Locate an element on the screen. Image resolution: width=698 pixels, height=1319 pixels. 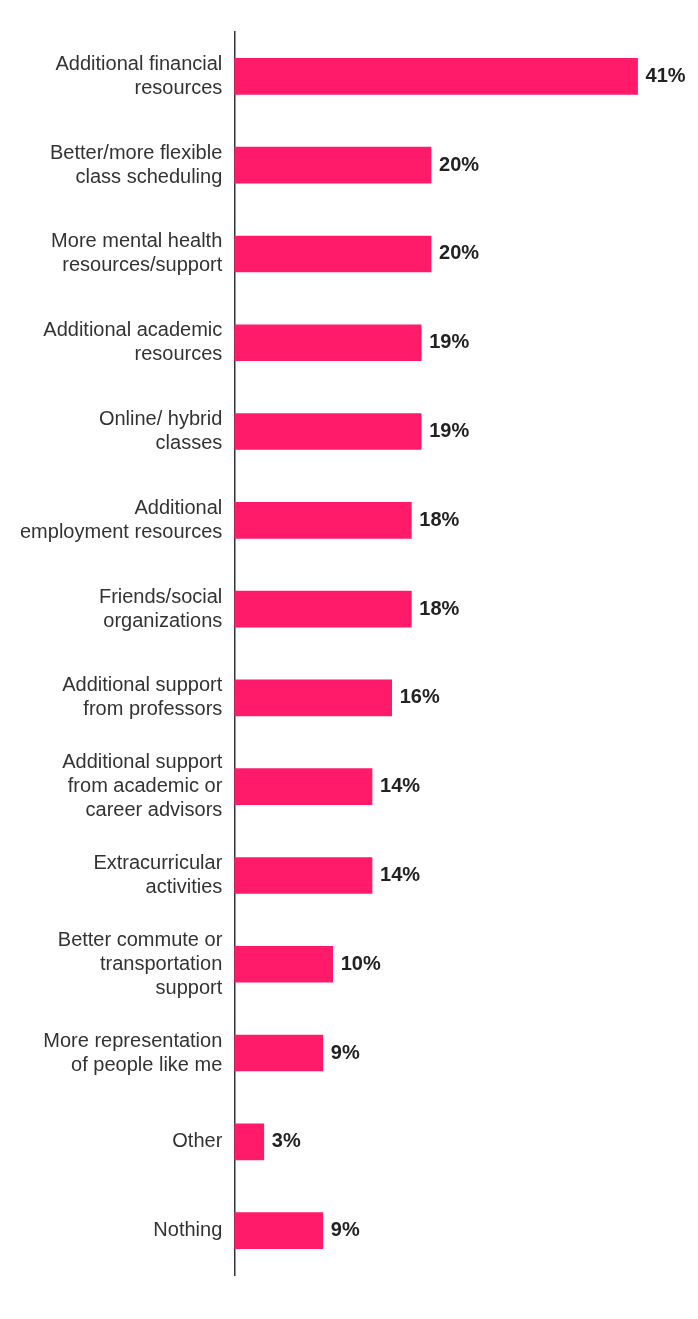
y-tick-label: More mental health resources/support is located at coordinates (137, 252).